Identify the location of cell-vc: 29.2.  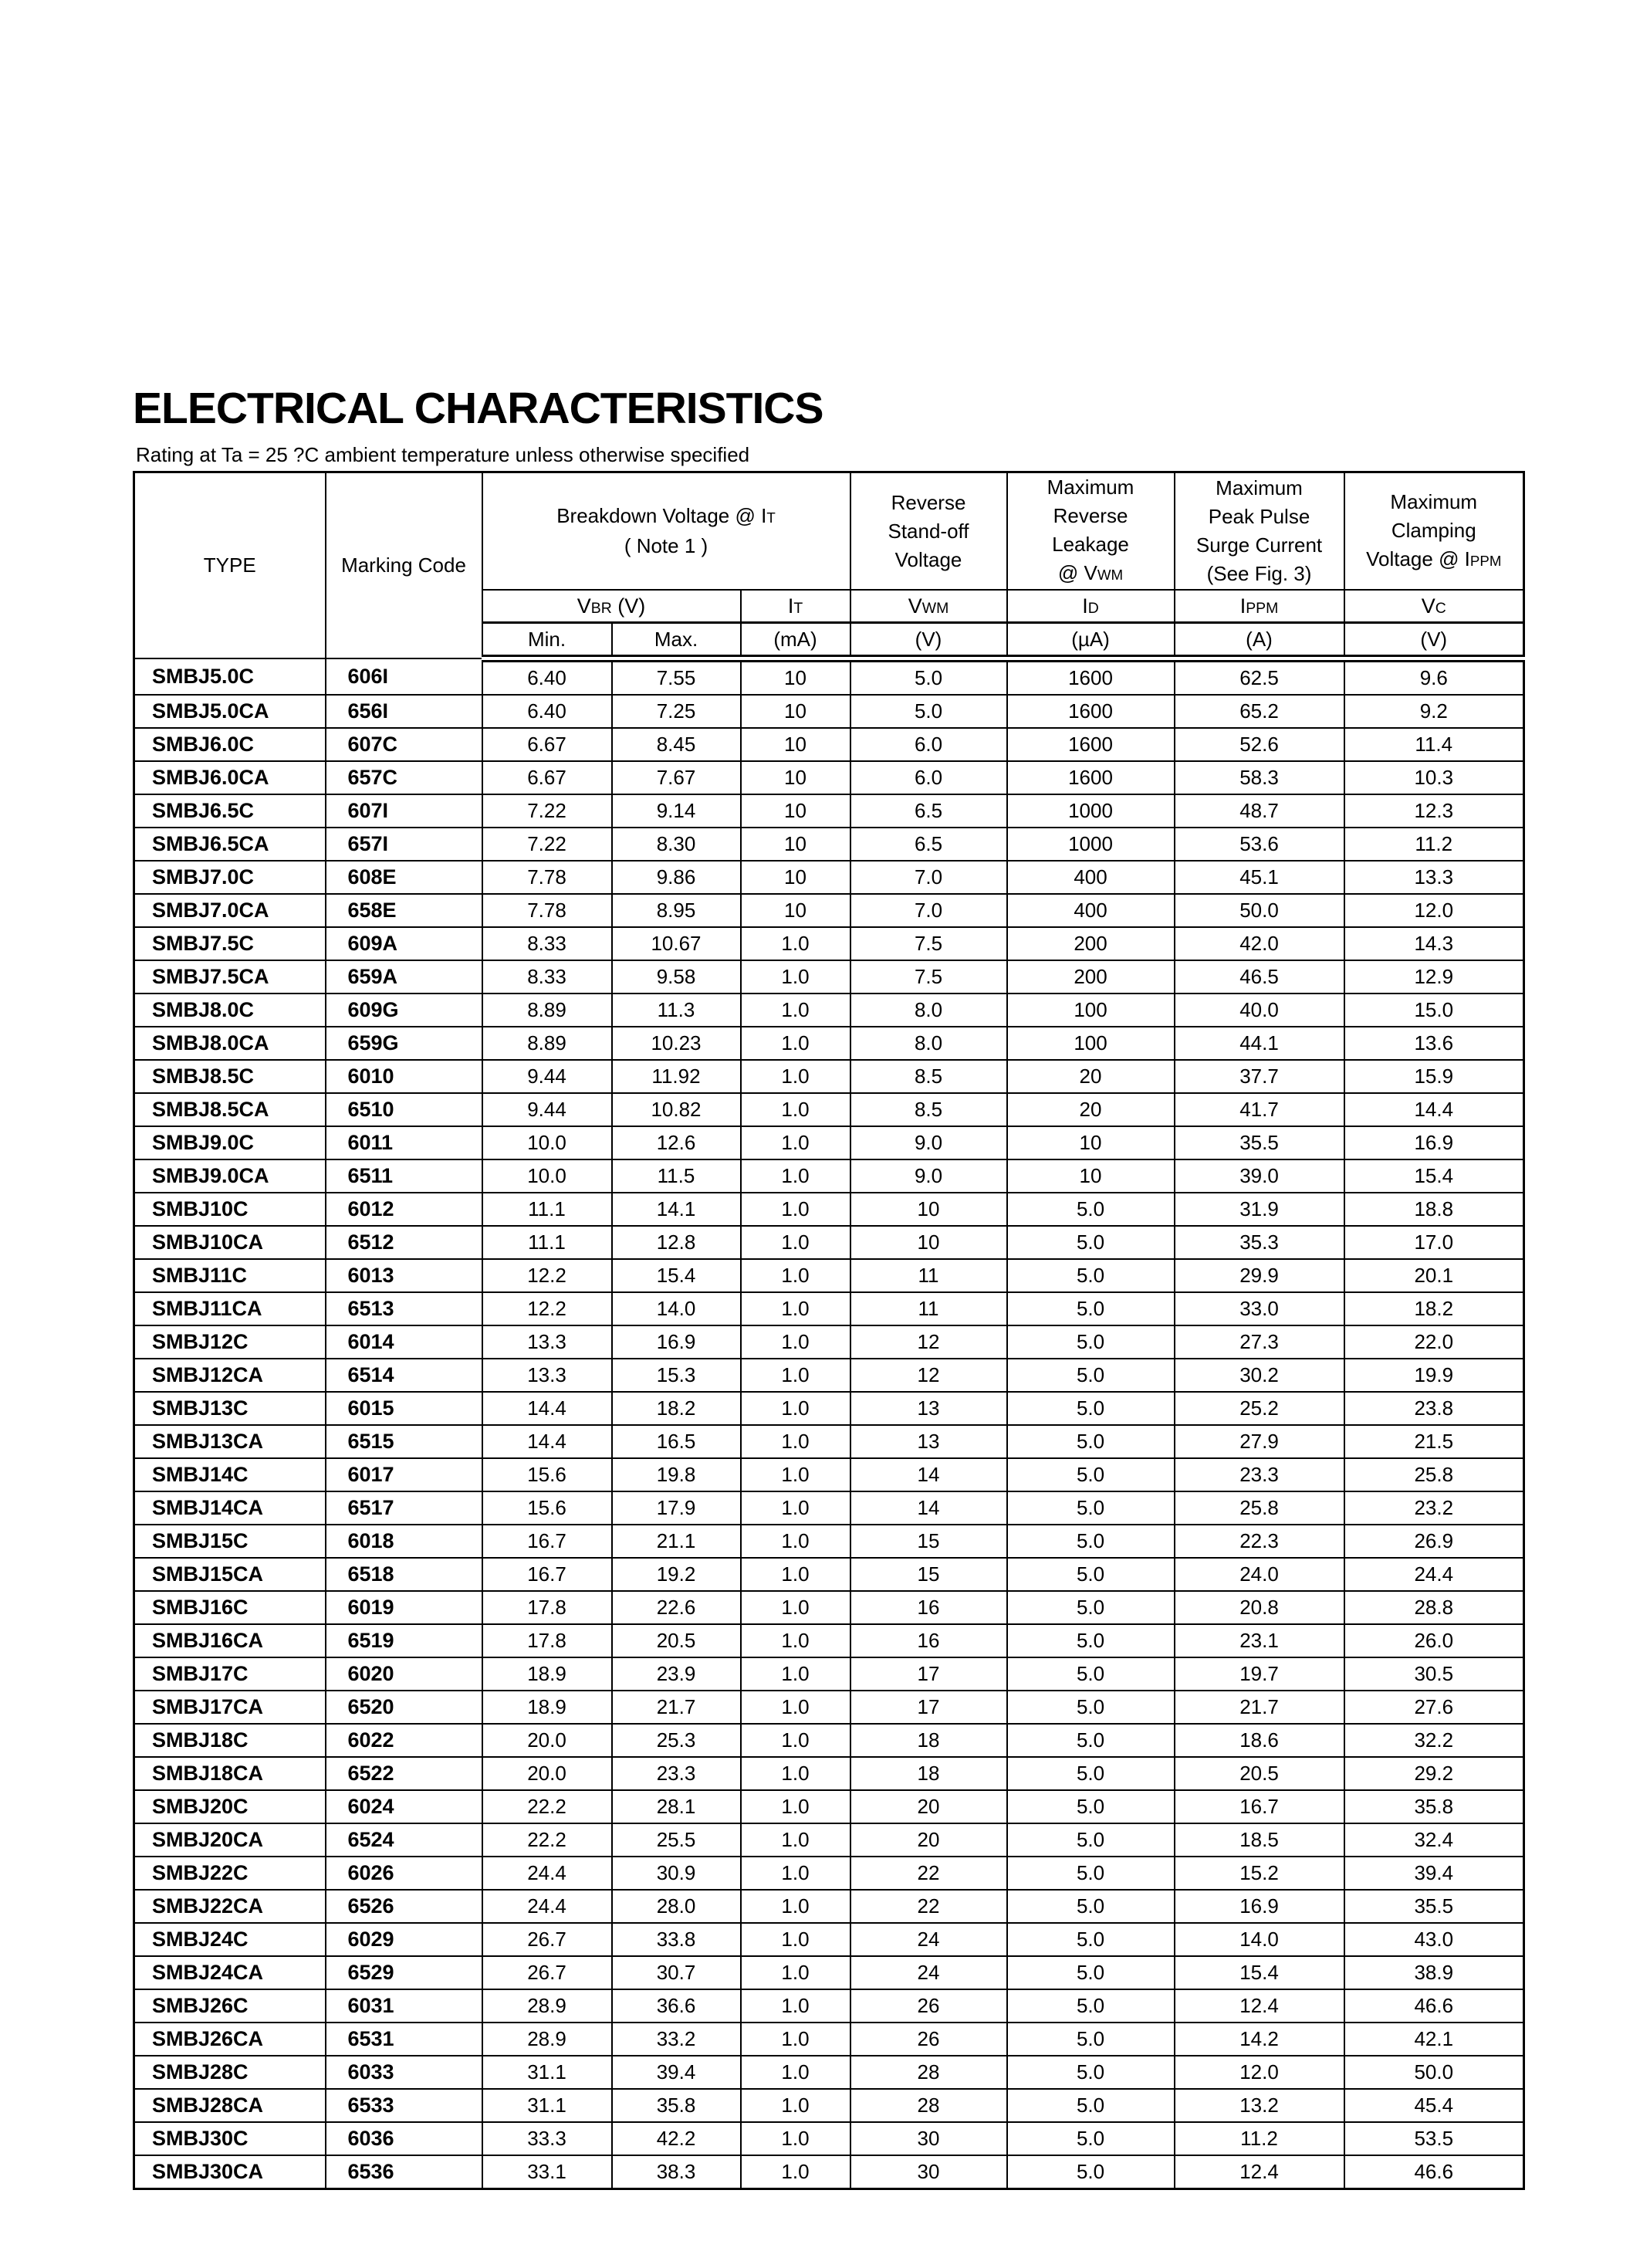
(1434, 1773).